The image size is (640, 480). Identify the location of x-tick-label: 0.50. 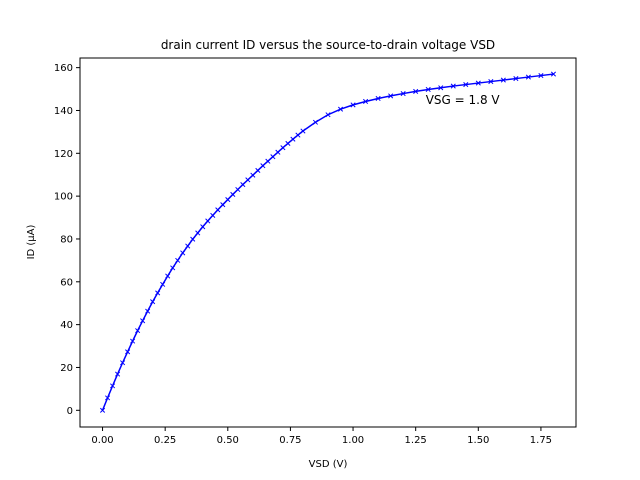
(228, 440).